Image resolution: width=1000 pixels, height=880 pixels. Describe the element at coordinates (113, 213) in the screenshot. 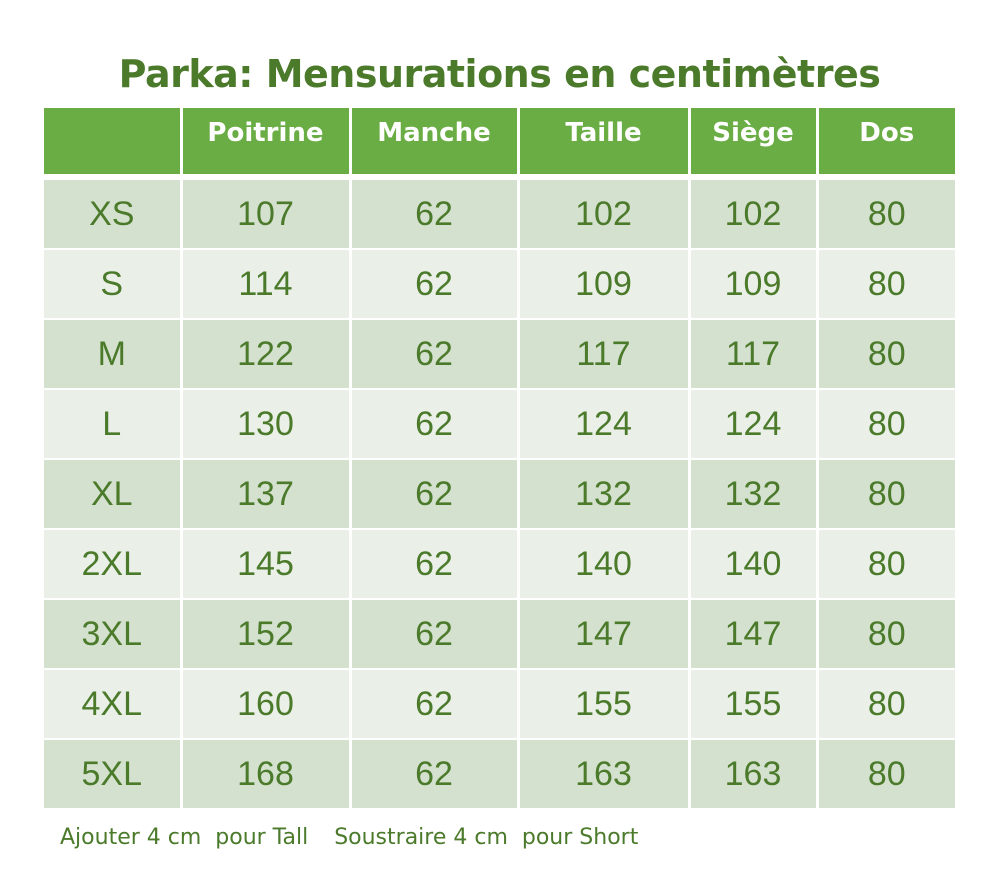

I see `size-label: XS` at that location.